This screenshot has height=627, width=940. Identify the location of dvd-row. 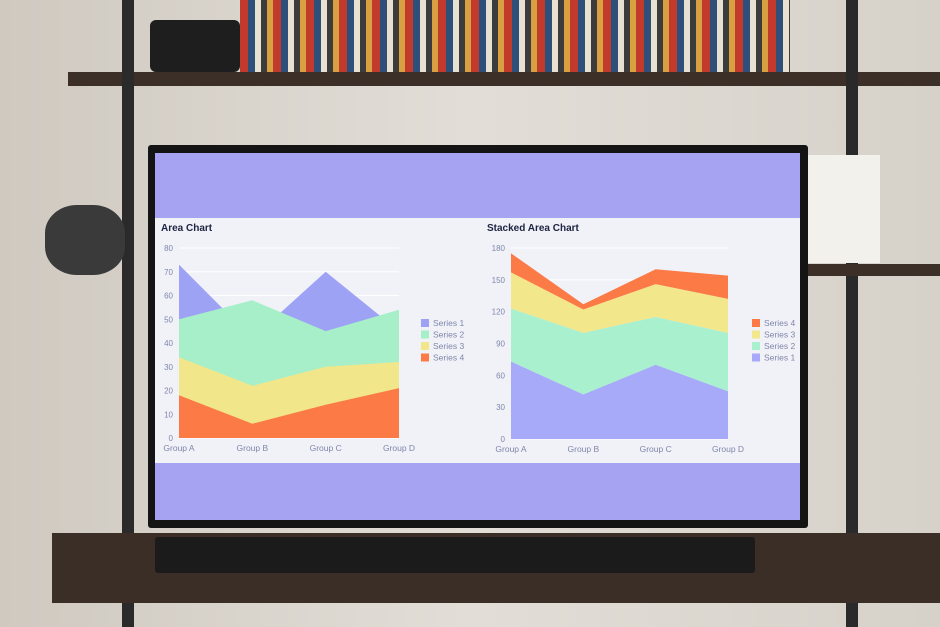
(515, 36).